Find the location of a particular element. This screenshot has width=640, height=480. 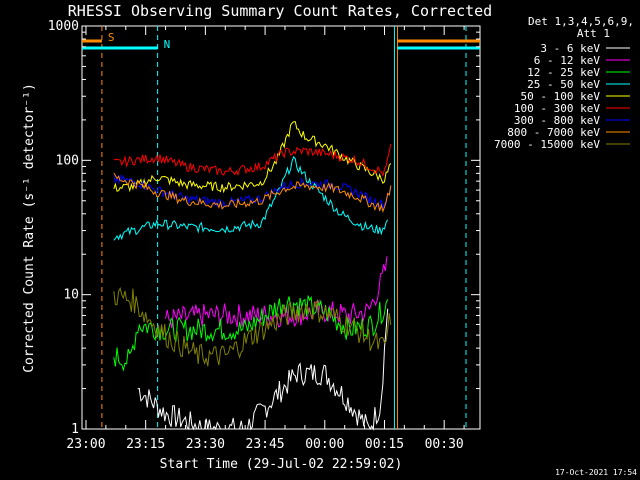

legend-label-7: 800 - 7000 keV is located at coordinates (553, 132).